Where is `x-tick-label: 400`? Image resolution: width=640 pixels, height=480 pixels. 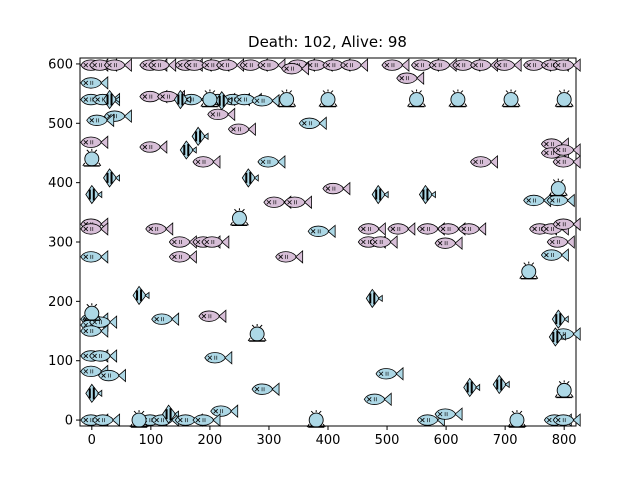
x-tick-label: 400 is located at coordinates (328, 440).